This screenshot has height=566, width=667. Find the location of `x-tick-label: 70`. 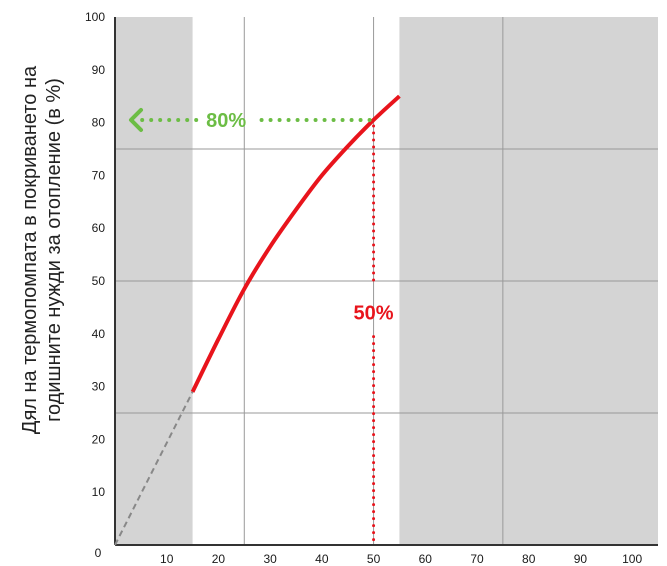

x-tick-label: 70 is located at coordinates (477, 559).